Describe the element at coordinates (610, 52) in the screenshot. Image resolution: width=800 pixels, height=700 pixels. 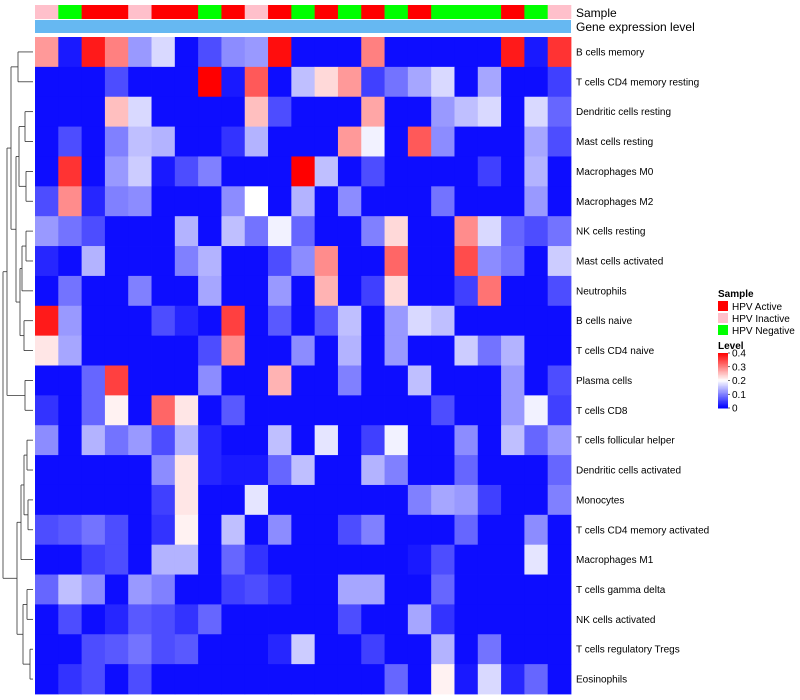
I see `row-label: B cells memory` at that location.